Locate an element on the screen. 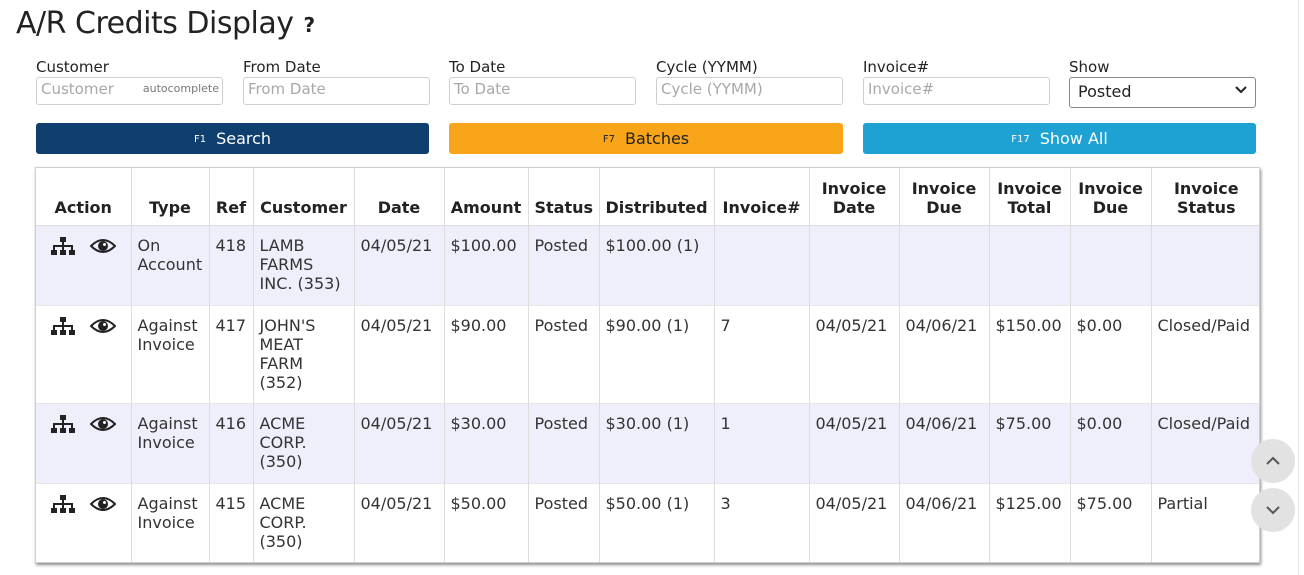 Image resolution: width=1304 pixels, height=575 pixels. cell-invoice-status is located at coordinates (1205, 265).